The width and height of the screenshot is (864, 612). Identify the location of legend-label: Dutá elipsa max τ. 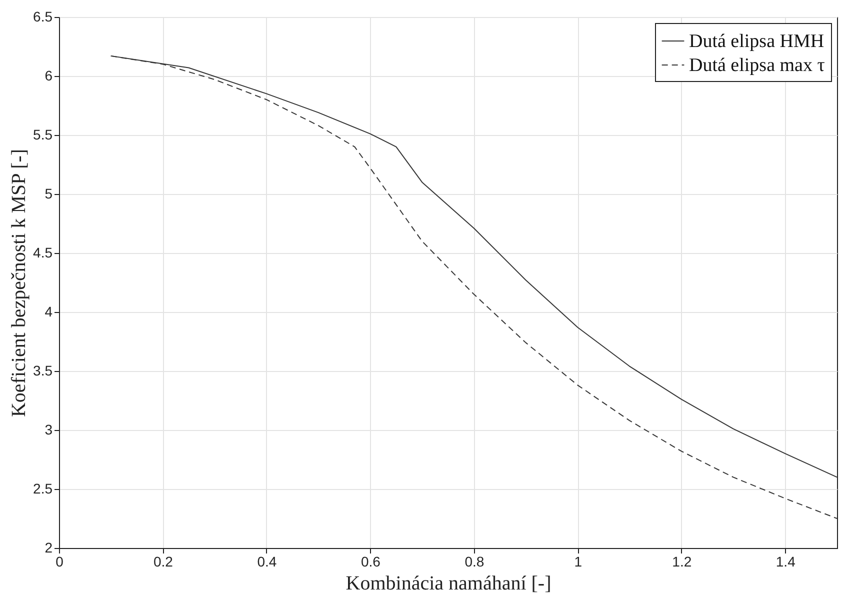
(757, 65).